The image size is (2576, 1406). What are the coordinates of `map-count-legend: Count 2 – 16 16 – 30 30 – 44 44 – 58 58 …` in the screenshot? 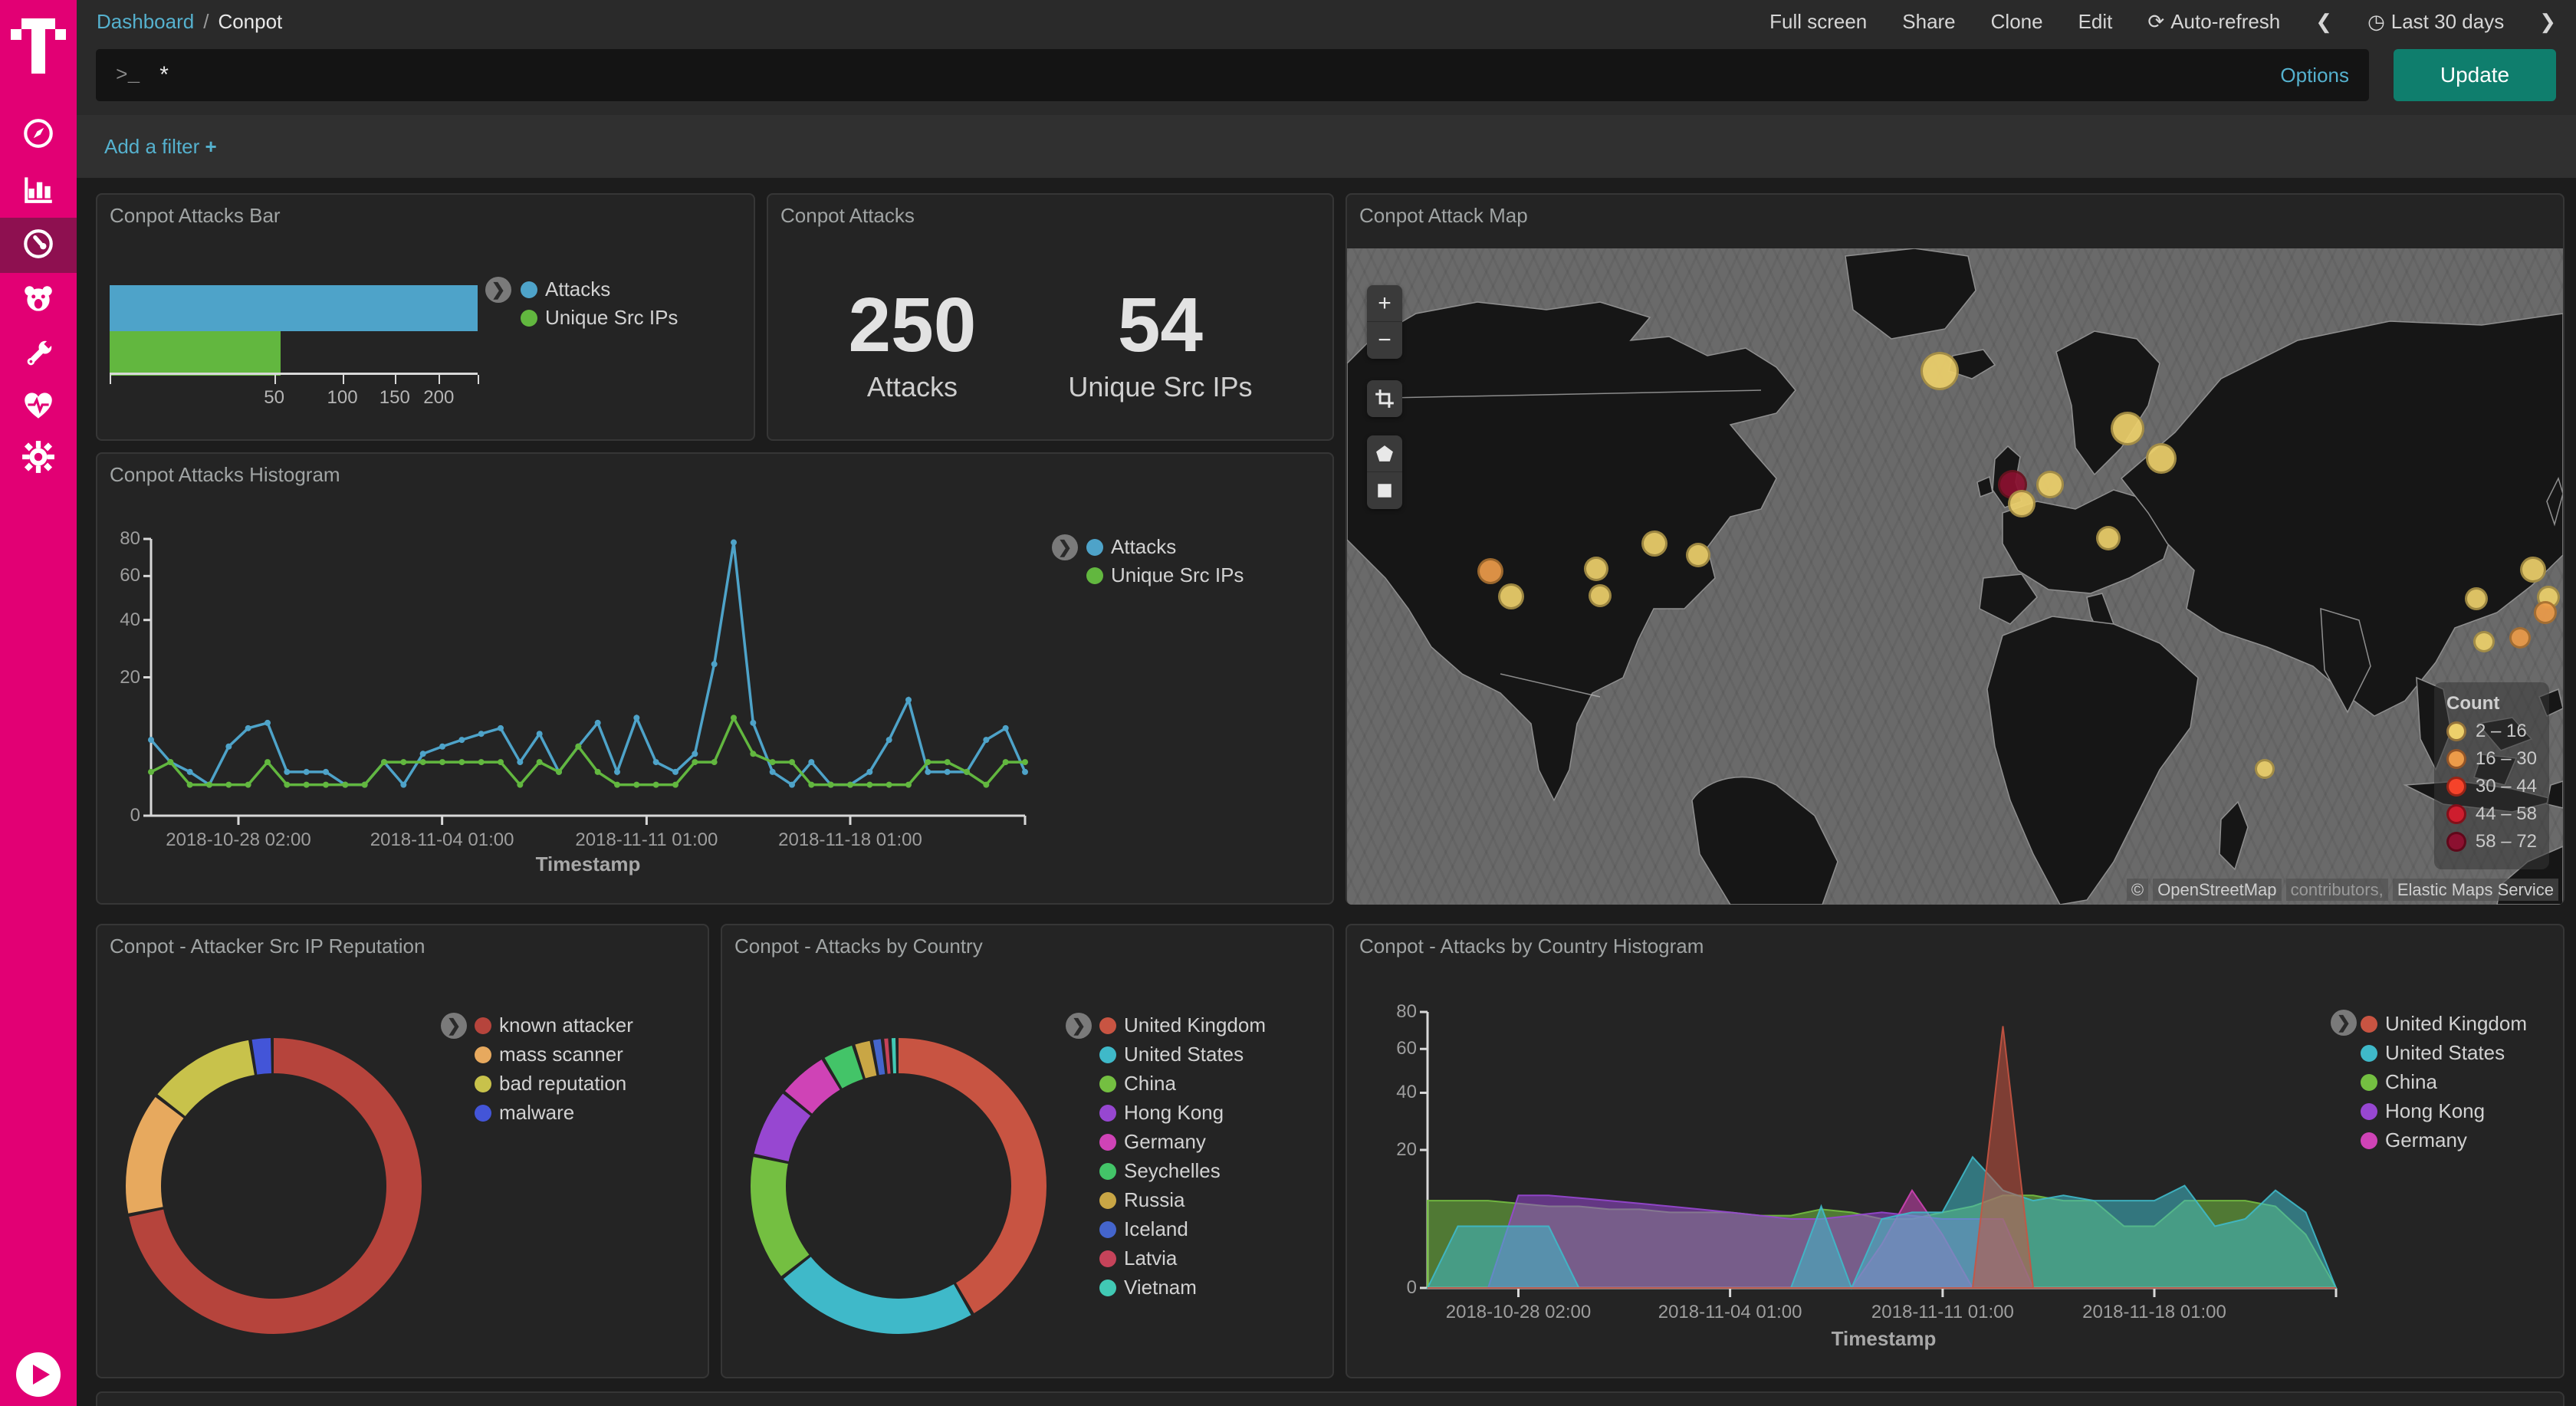 It's located at (2491, 775).